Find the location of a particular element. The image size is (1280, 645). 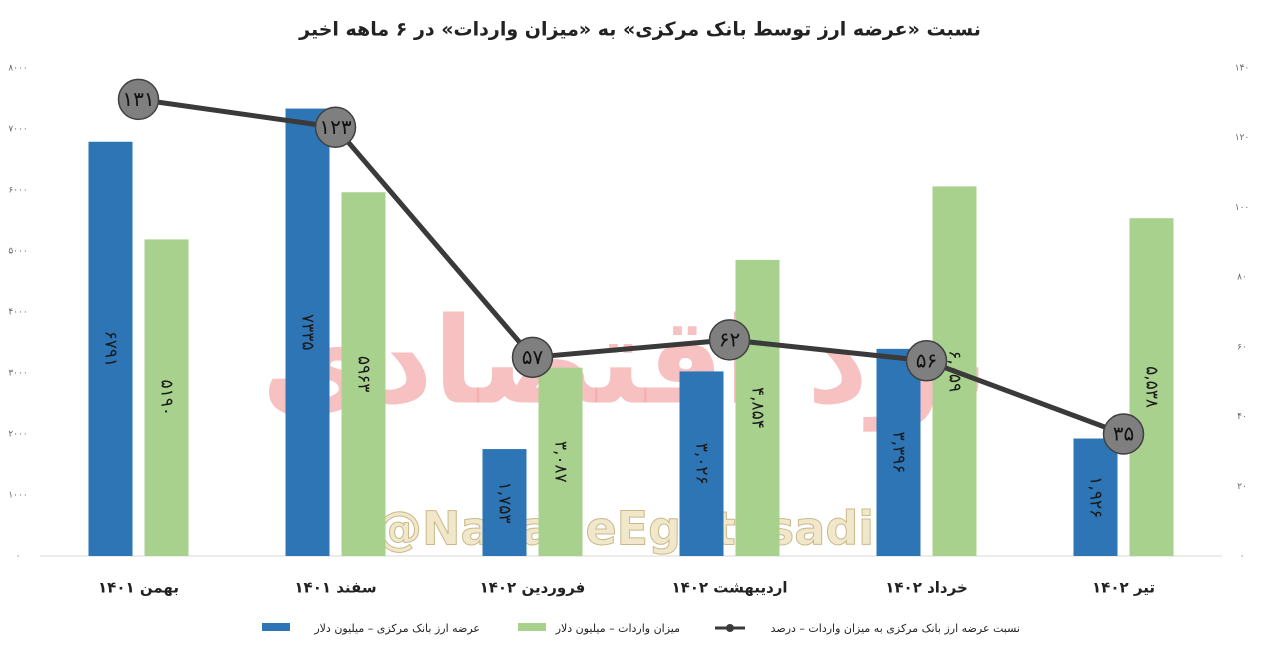

value-label: ۳,۰۲۶ is located at coordinates (702, 464).